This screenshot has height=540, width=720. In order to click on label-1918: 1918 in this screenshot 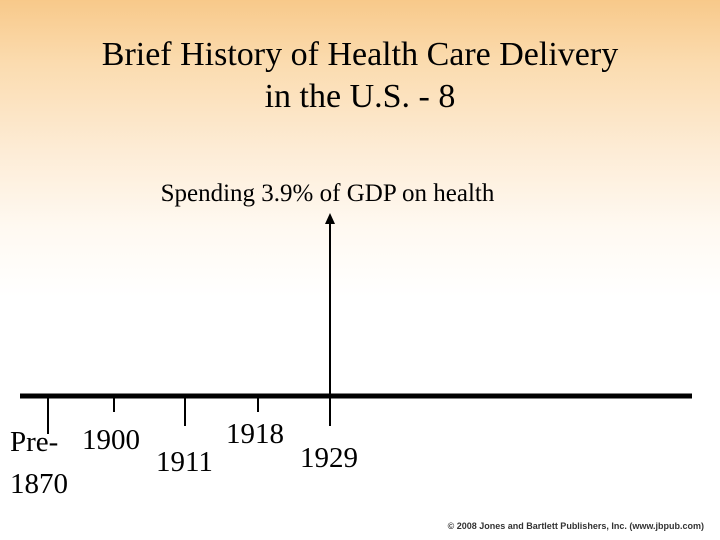, I will do `click(255, 434)`.